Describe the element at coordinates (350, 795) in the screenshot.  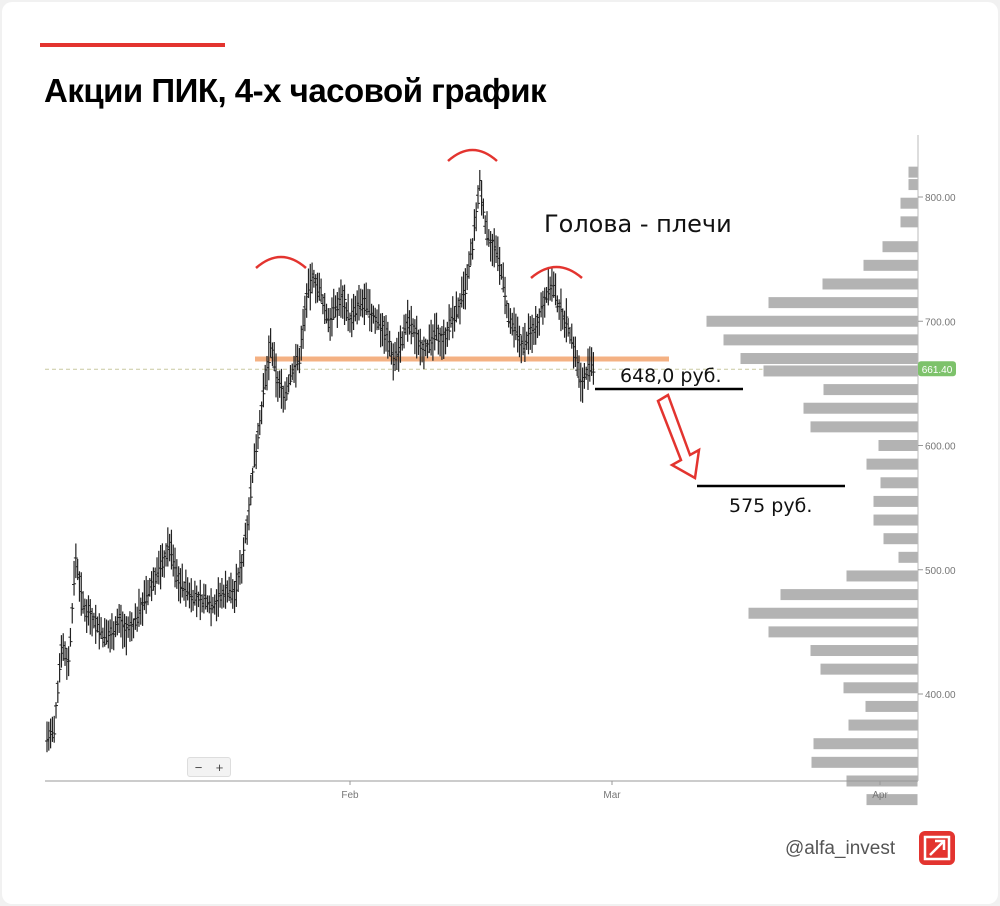
I see `x-tick-label: Feb` at that location.